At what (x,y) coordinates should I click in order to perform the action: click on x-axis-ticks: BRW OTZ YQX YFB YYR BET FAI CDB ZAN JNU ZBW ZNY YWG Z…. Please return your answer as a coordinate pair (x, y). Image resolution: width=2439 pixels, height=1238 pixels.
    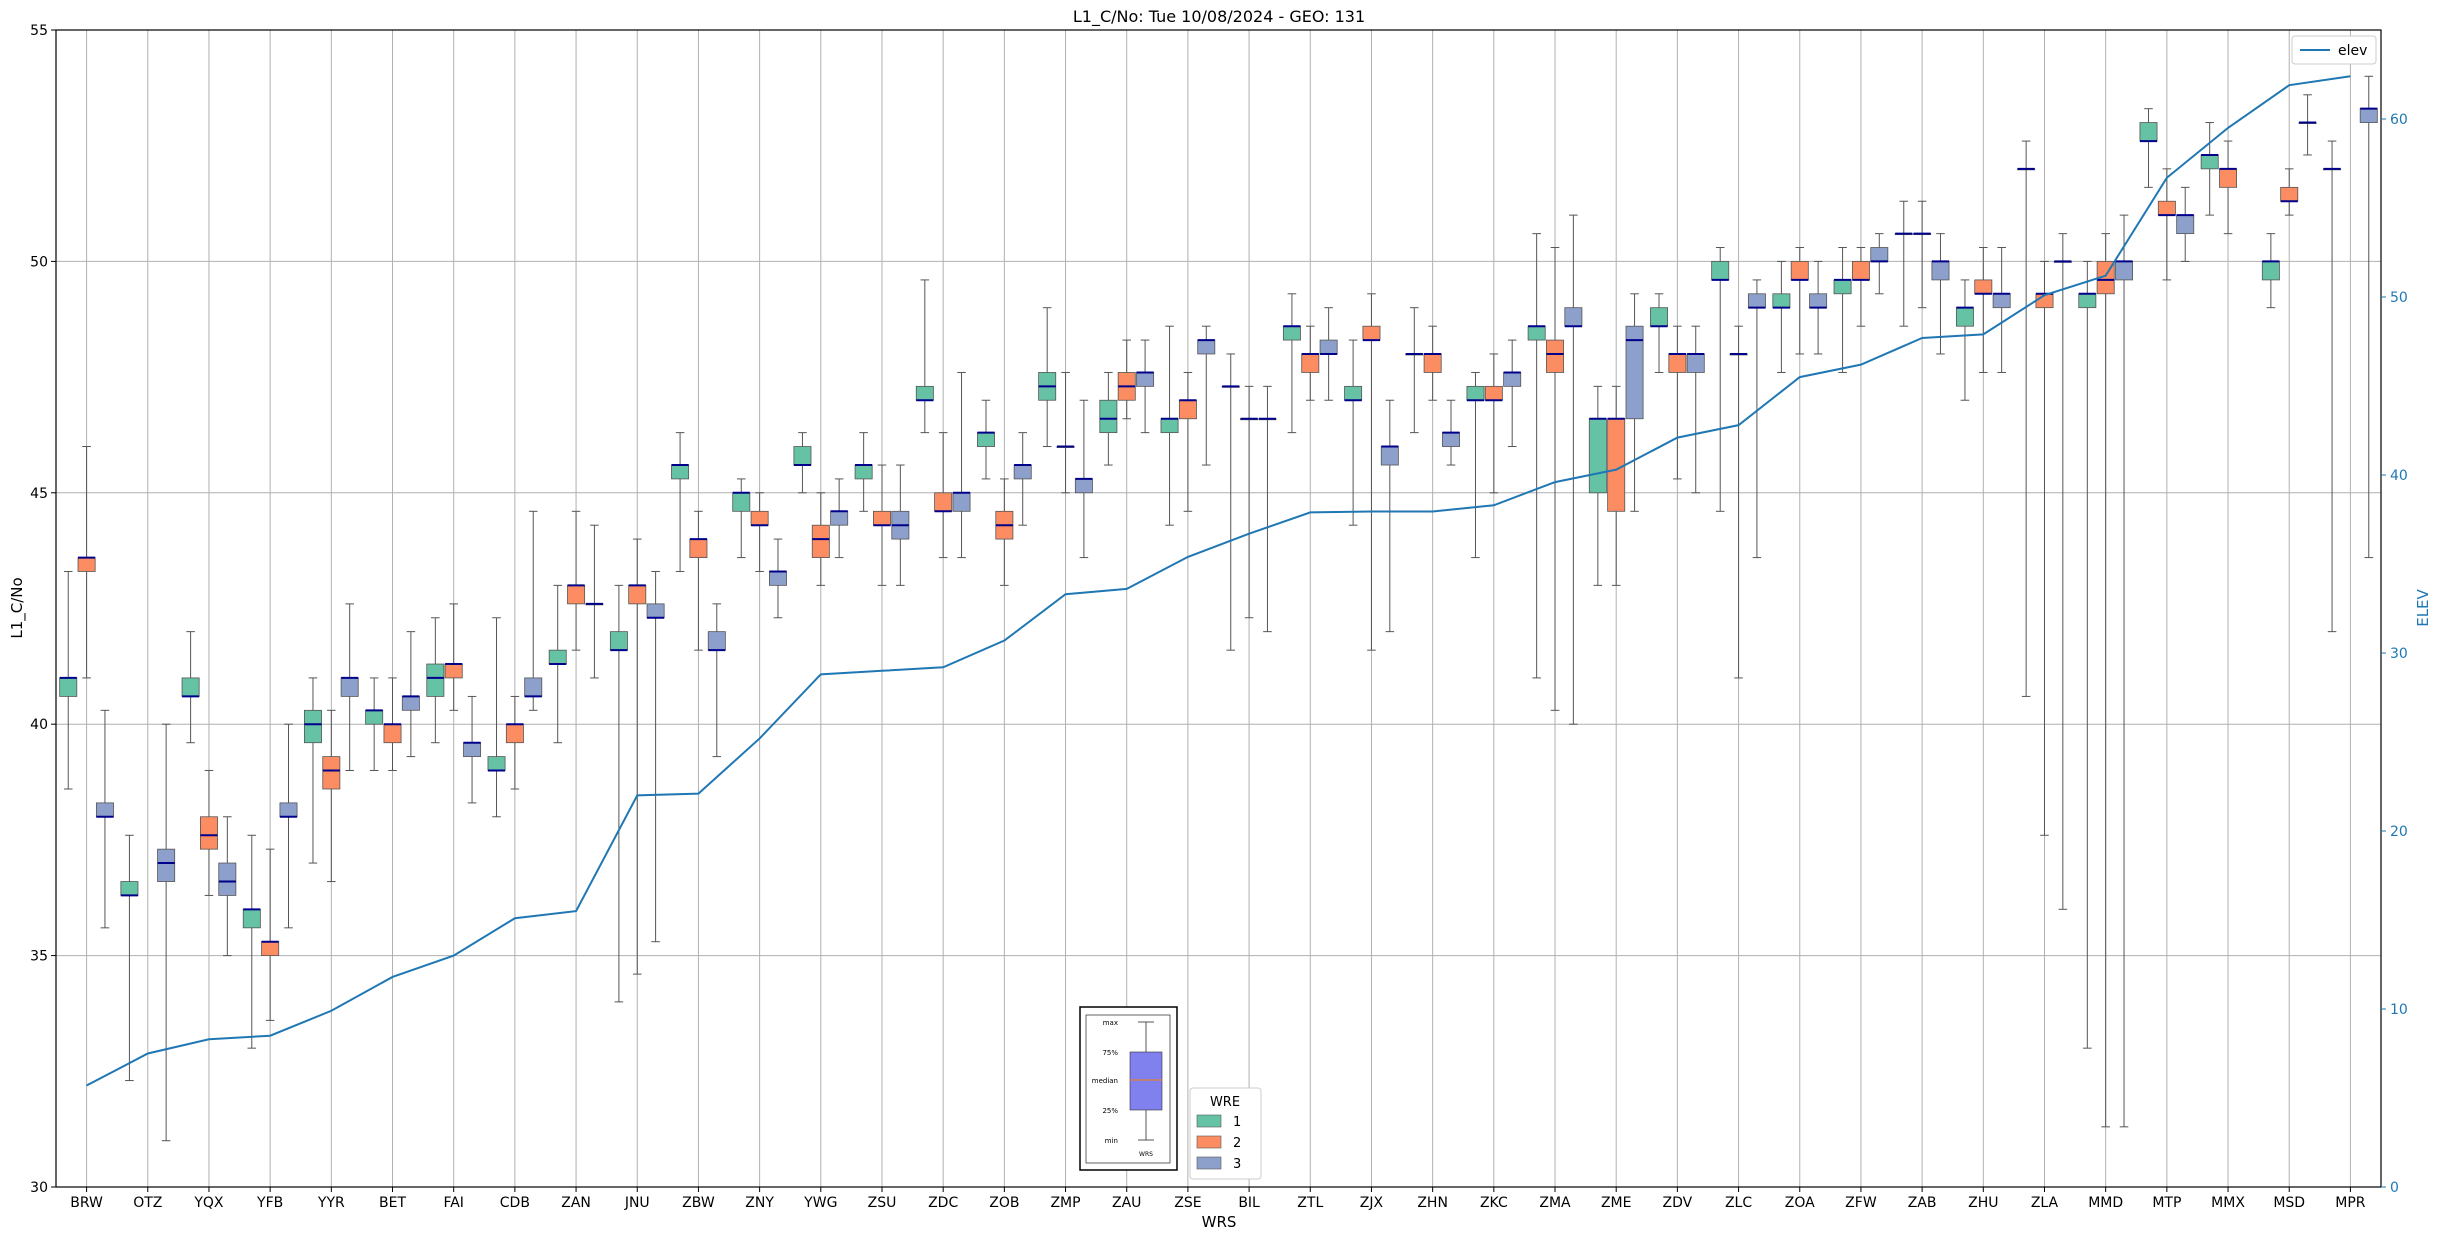
    Looking at the image, I should click on (1218, 1199).